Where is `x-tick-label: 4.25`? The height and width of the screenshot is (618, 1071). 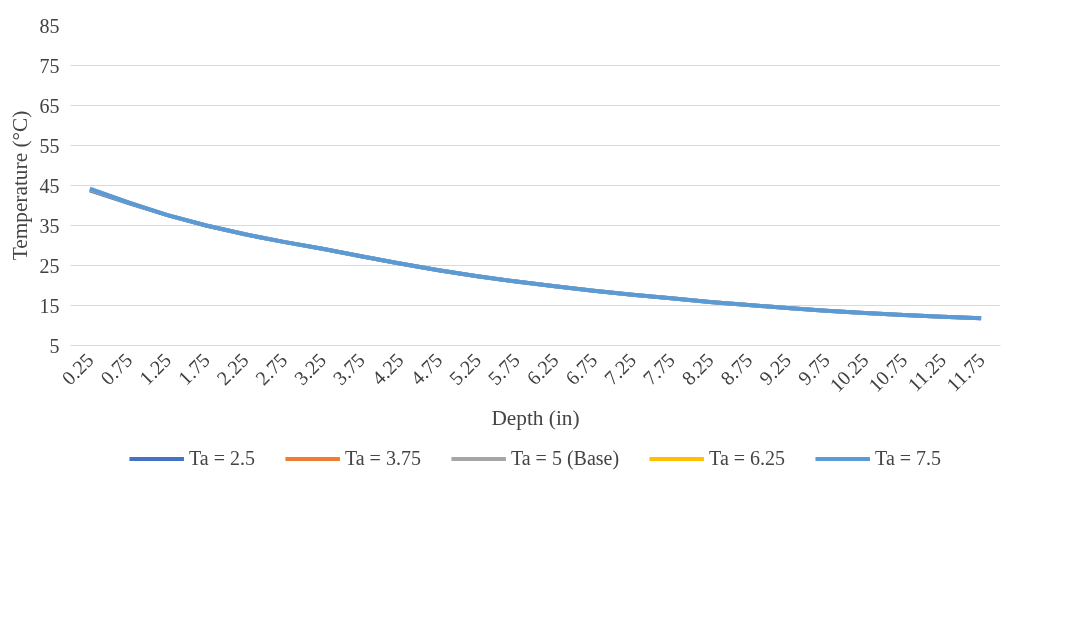
x-tick-label: 4.25 is located at coordinates (387, 369).